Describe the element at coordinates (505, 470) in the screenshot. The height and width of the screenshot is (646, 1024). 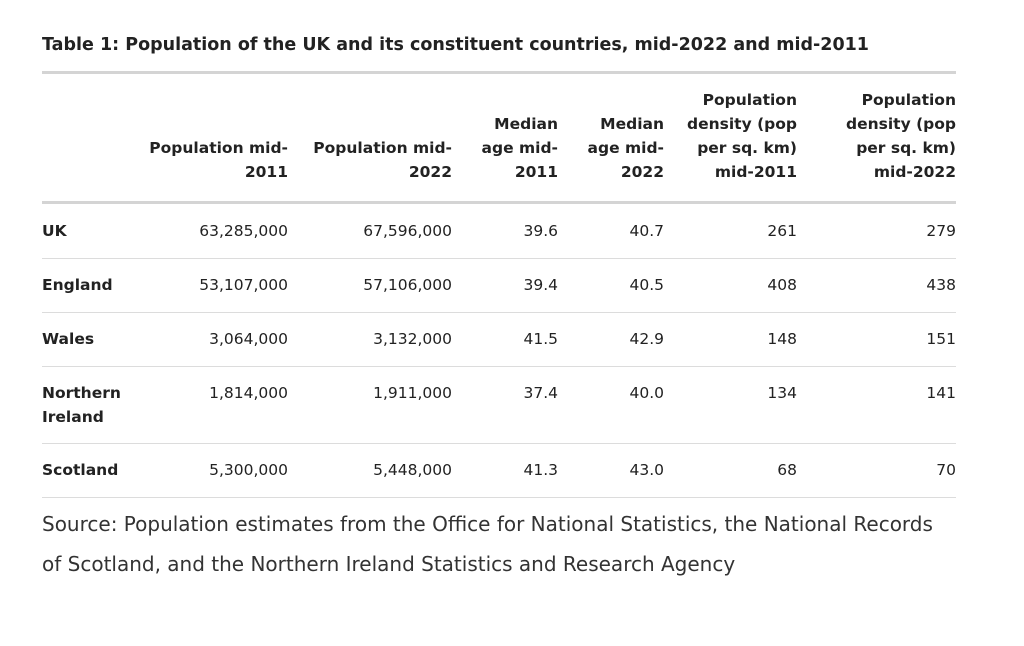
I see `table-cell: 41.3` at that location.